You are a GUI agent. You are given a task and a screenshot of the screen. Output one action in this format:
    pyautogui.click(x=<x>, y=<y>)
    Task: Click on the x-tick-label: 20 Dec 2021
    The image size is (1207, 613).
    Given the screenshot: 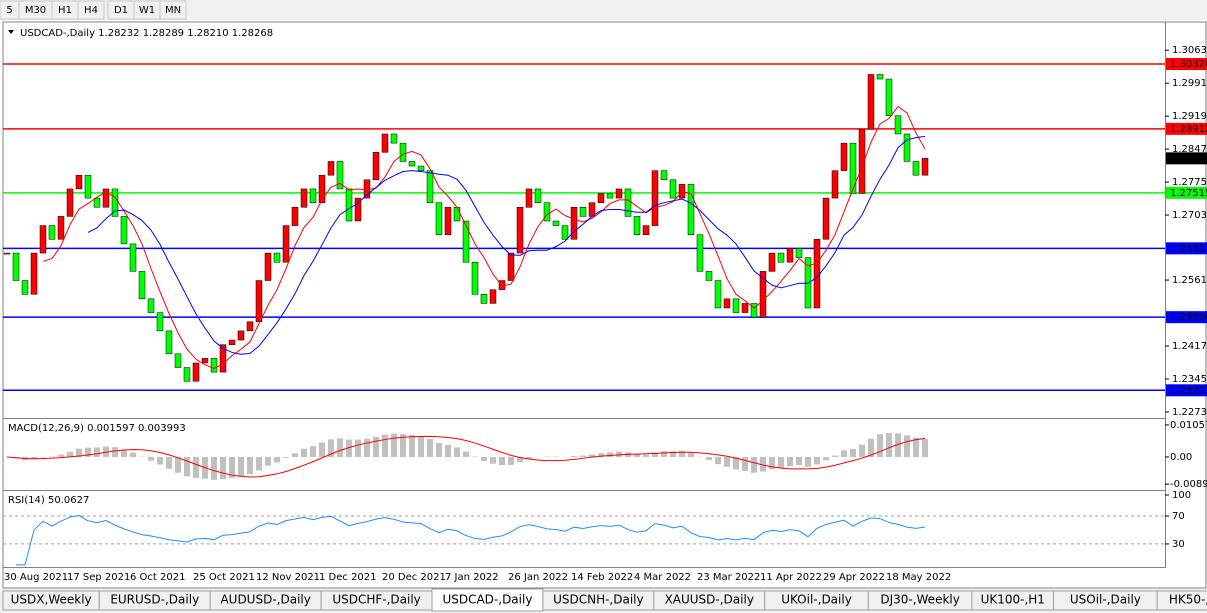 What is the action you would take?
    pyautogui.click(x=414, y=577)
    